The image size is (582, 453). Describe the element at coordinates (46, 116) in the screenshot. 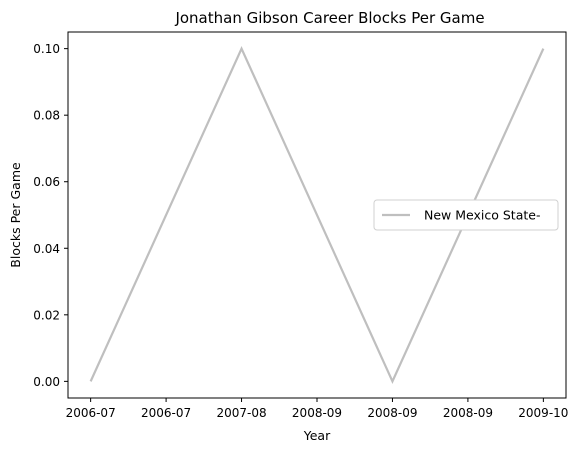

I see `y-tick-label: 0.08` at that location.